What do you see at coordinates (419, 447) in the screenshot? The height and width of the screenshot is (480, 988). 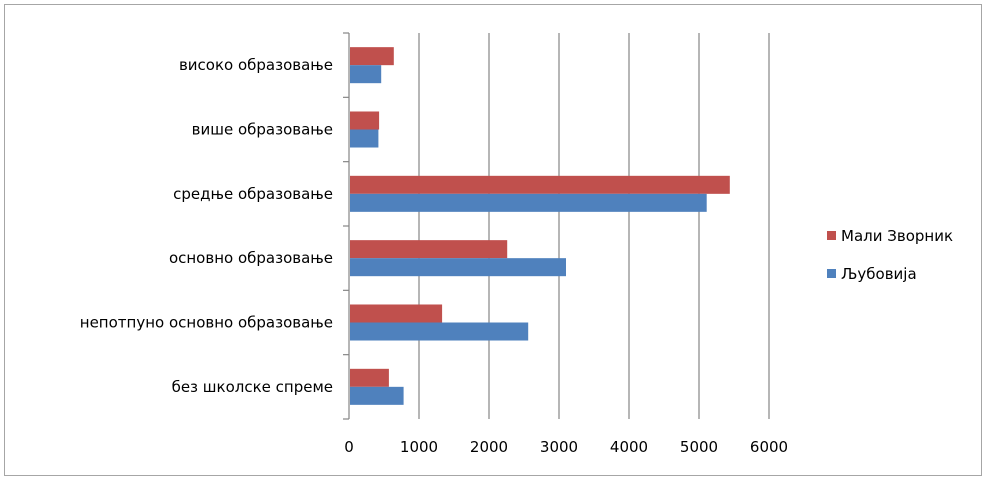 I see `x-tick-label: 1000` at bounding box center [419, 447].